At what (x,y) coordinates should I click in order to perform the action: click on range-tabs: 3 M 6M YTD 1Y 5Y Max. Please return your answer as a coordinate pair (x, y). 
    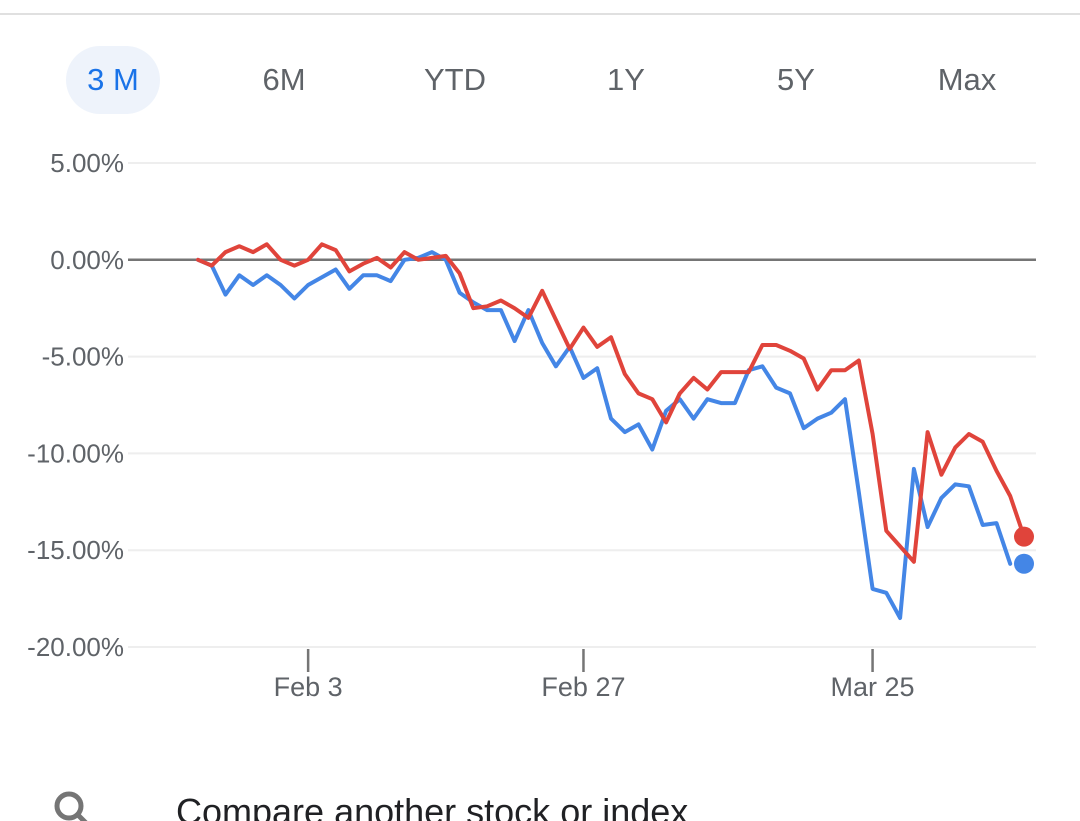
    Looking at the image, I should click on (540, 80).